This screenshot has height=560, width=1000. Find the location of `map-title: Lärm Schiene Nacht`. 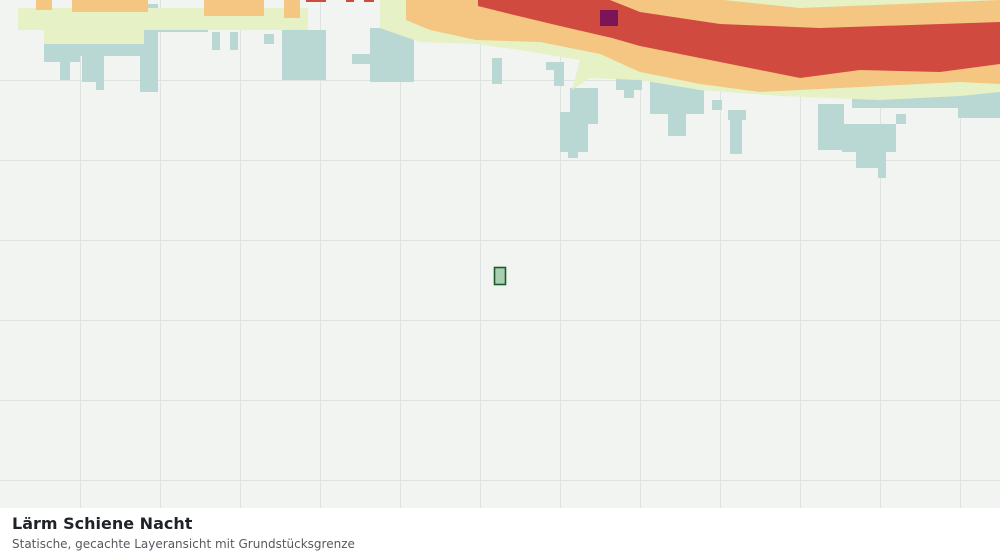

map-title: Lärm Schiene Nacht is located at coordinates (102, 523).